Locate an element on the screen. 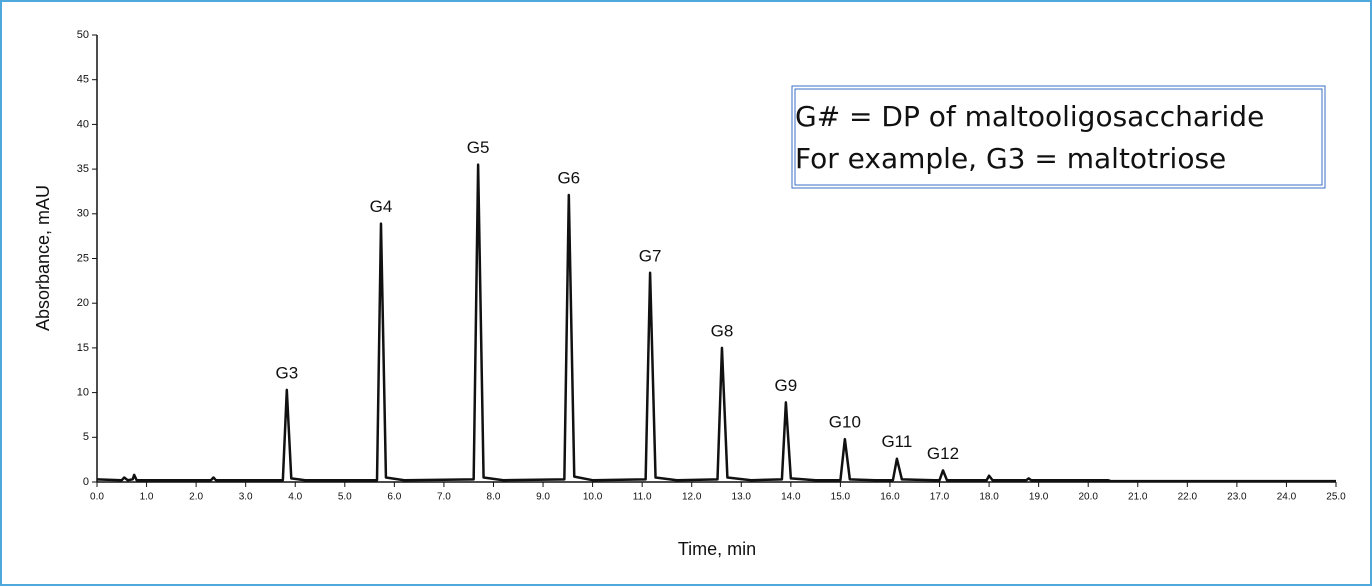 This screenshot has width=1372, height=586. x-tick-label: 19.0 is located at coordinates (1039, 497).